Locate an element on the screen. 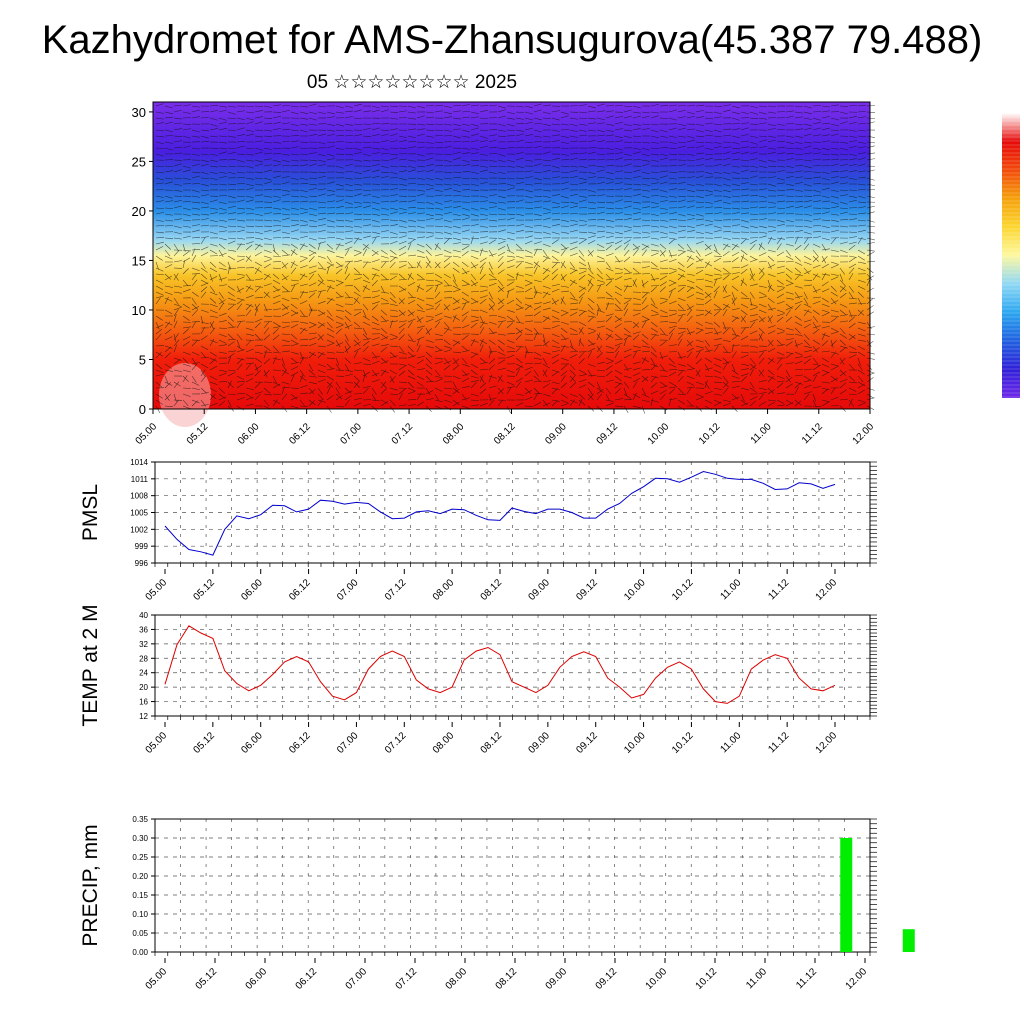 This screenshot has height=1024, width=1024. y-tick-label: 36 is located at coordinates (143, 629).